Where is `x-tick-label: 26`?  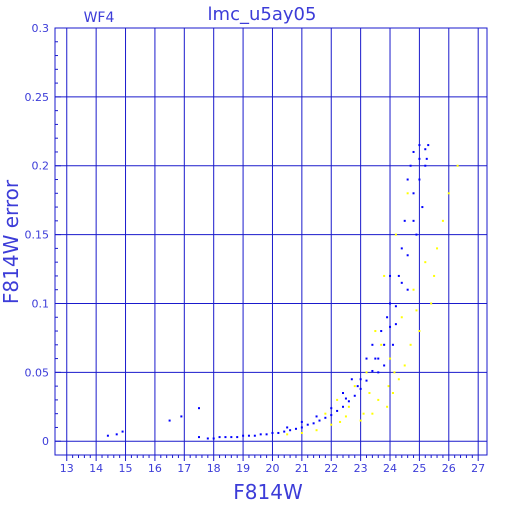 x-tick-label: 26 is located at coordinates (449, 468).